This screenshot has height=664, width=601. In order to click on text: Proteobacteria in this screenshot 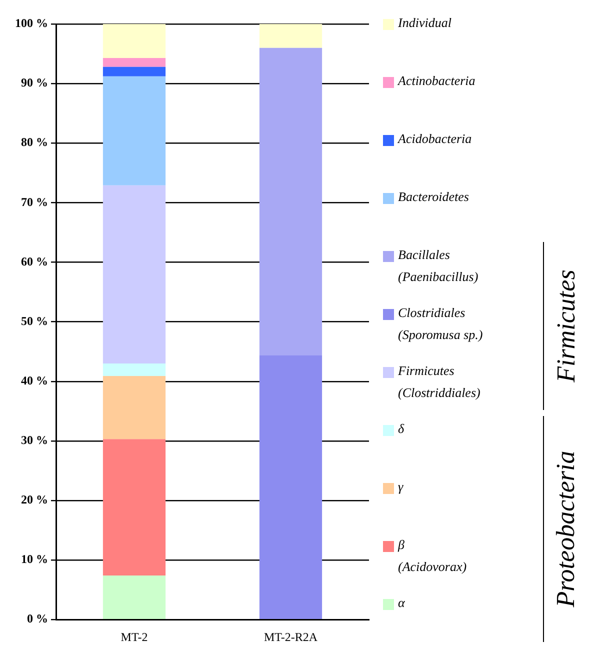, I will do `click(566, 529)`.